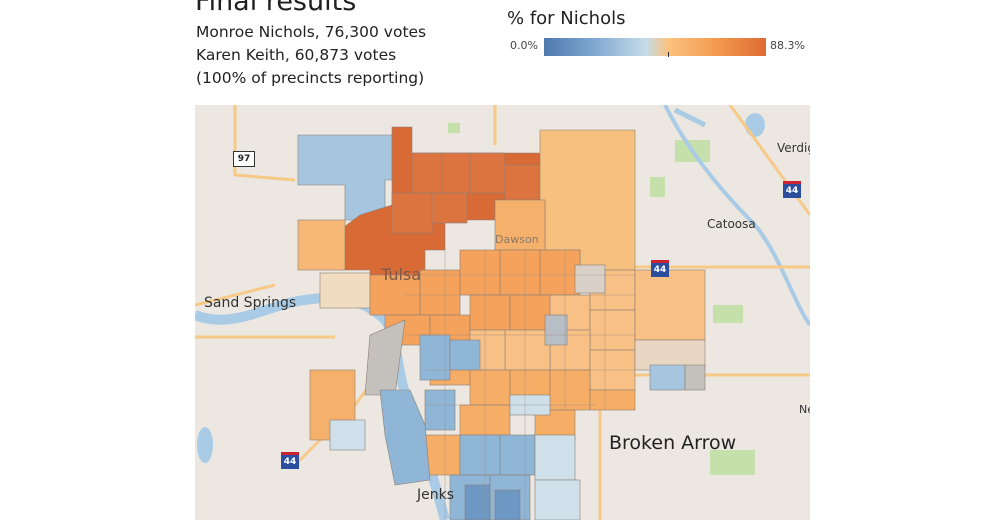  Describe the element at coordinates (296, 55) in the screenshot. I see `keith-votes: Karen Keith, 60,873 votes` at that location.